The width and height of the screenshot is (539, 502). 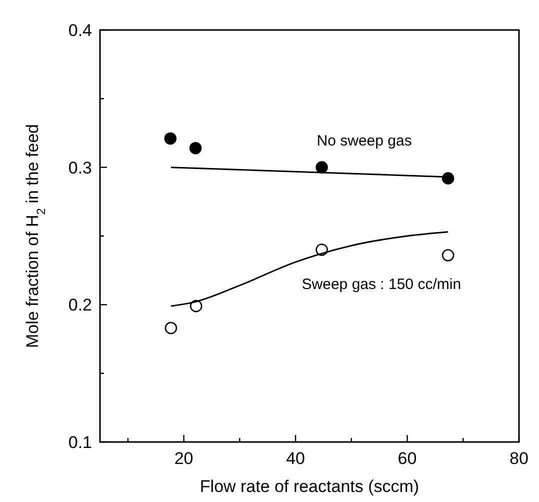 What do you see at coordinates (519, 458) in the screenshot?
I see `x-tick-label: 80` at bounding box center [519, 458].